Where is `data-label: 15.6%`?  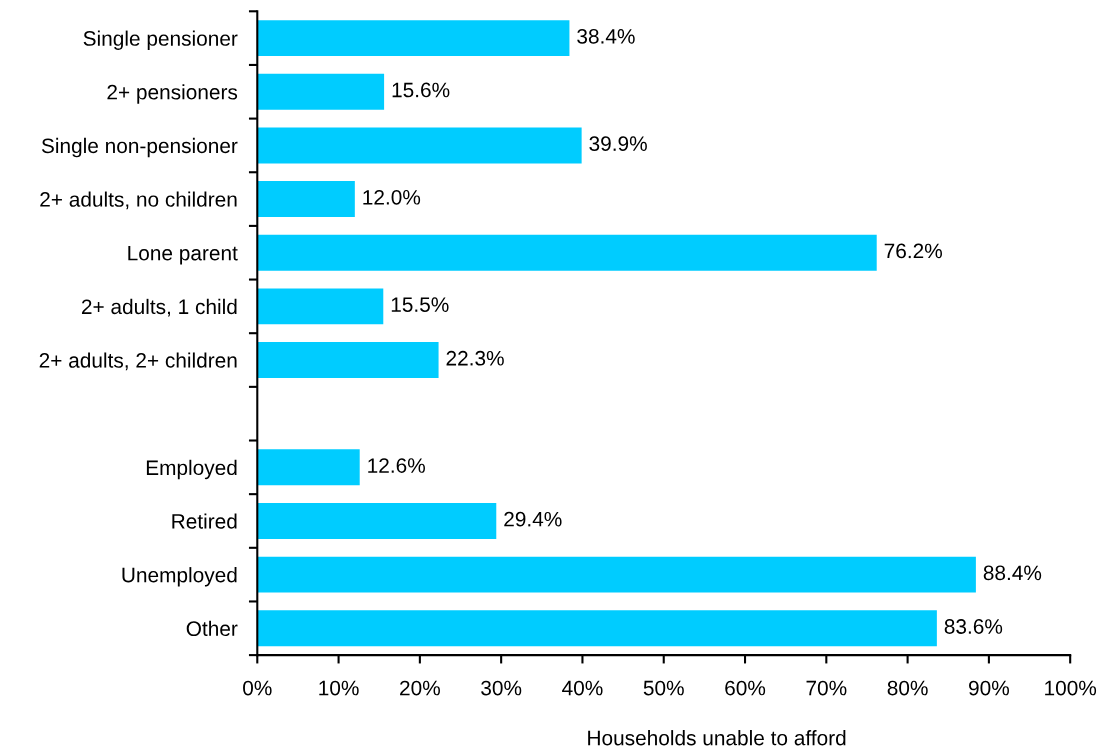
data-label: 15.6% is located at coordinates (421, 90).